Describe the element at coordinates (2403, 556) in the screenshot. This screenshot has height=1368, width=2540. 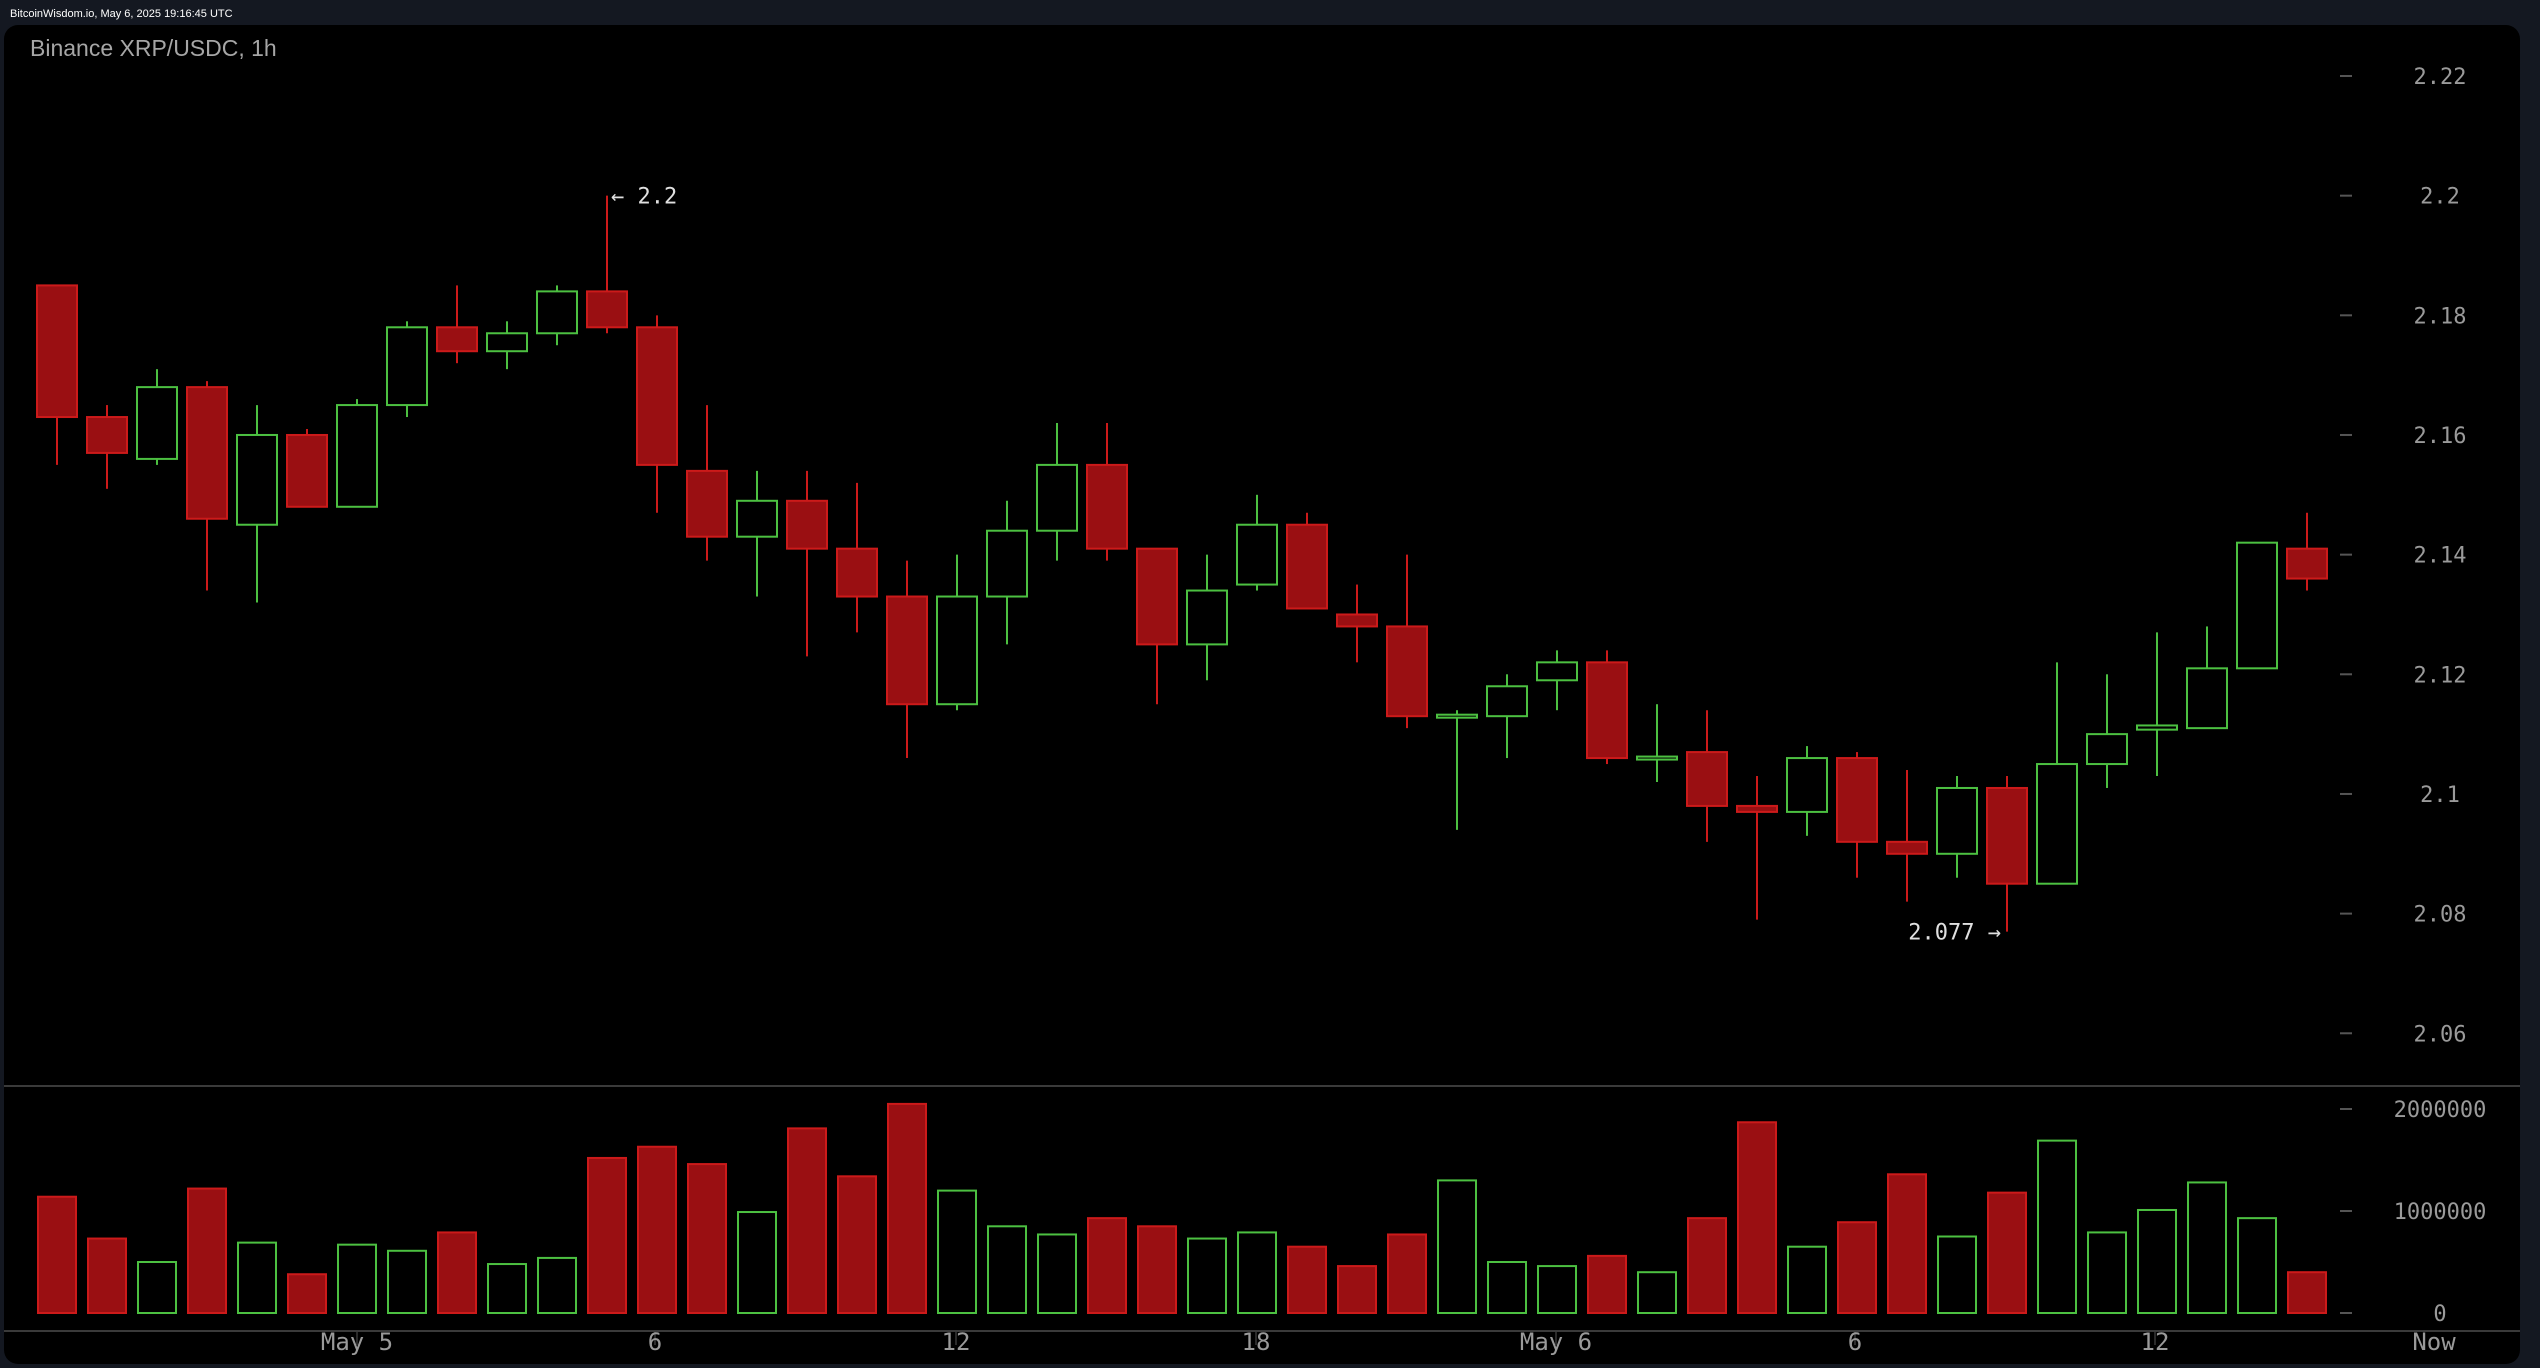
I see `price-axis: 2.22 2.2 2.18 2.16 2.14 2.12 2.1 2.08 2.06` at that location.